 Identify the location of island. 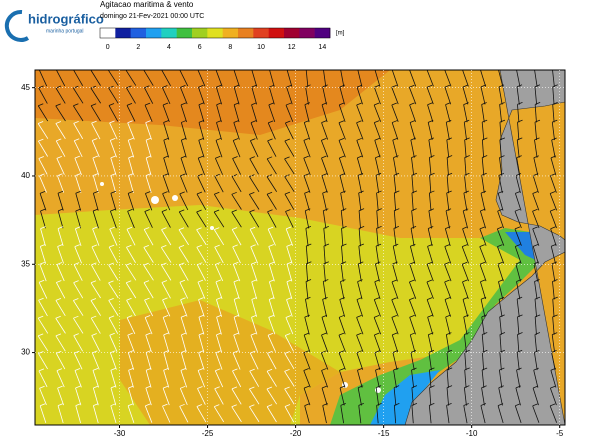
(212, 228).